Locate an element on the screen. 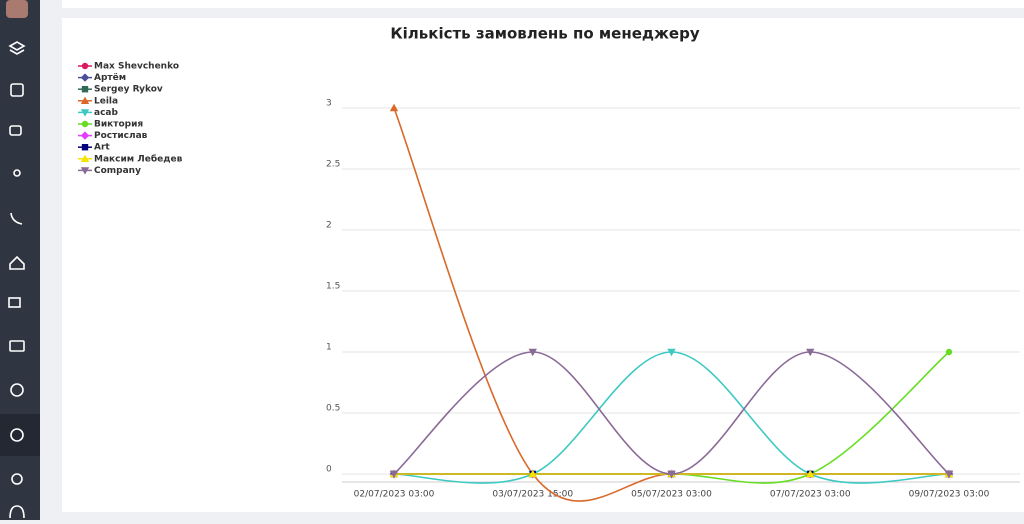  nav-active is located at coordinates (20, 435).